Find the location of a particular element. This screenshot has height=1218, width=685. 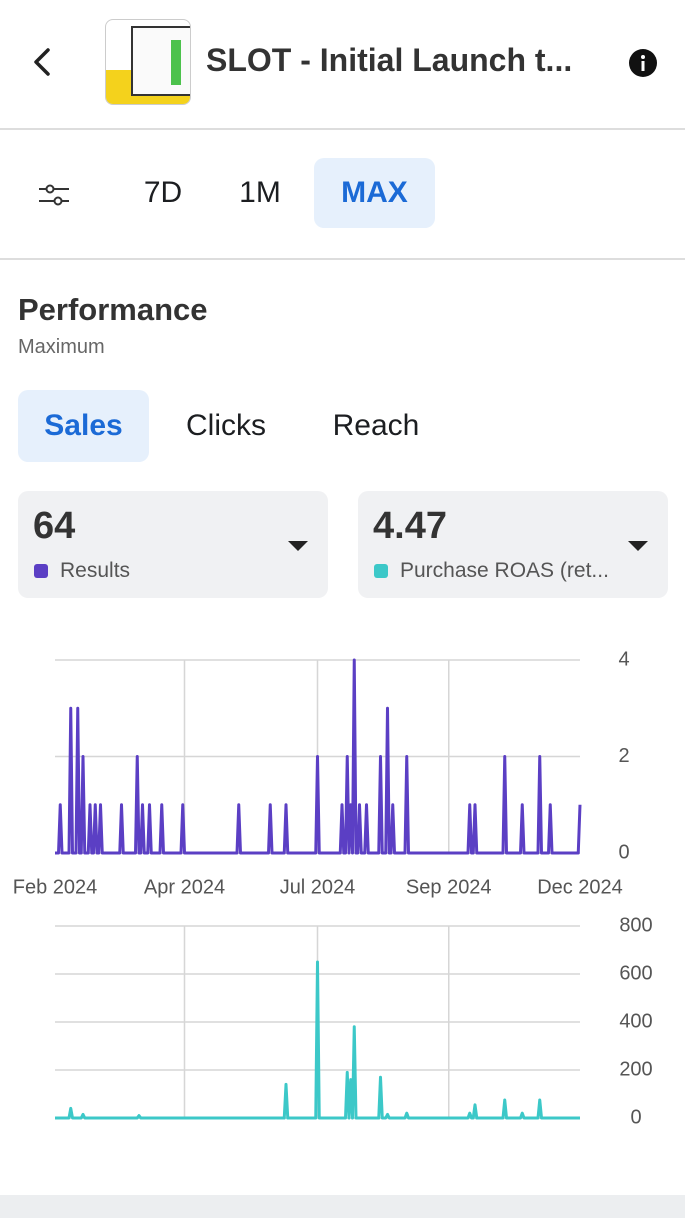

date-range-bar is located at coordinates (342, 195).